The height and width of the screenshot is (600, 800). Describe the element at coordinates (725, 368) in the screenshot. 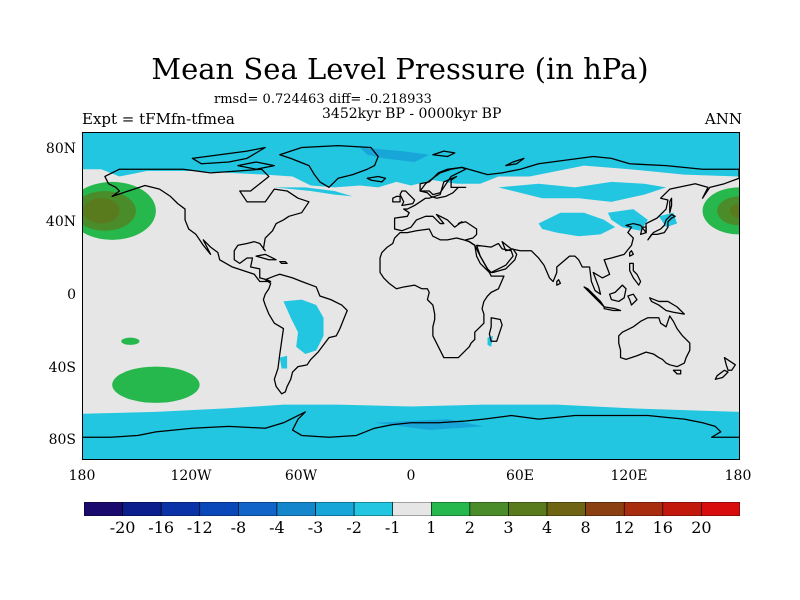

I see `coast-new-zealand` at that location.